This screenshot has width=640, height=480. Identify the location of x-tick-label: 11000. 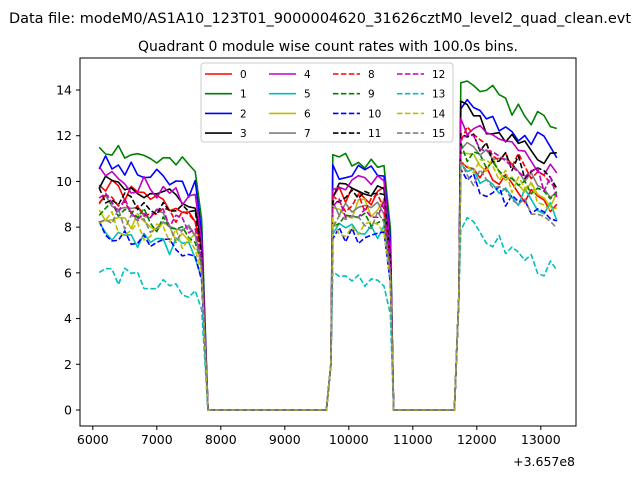
(413, 439).